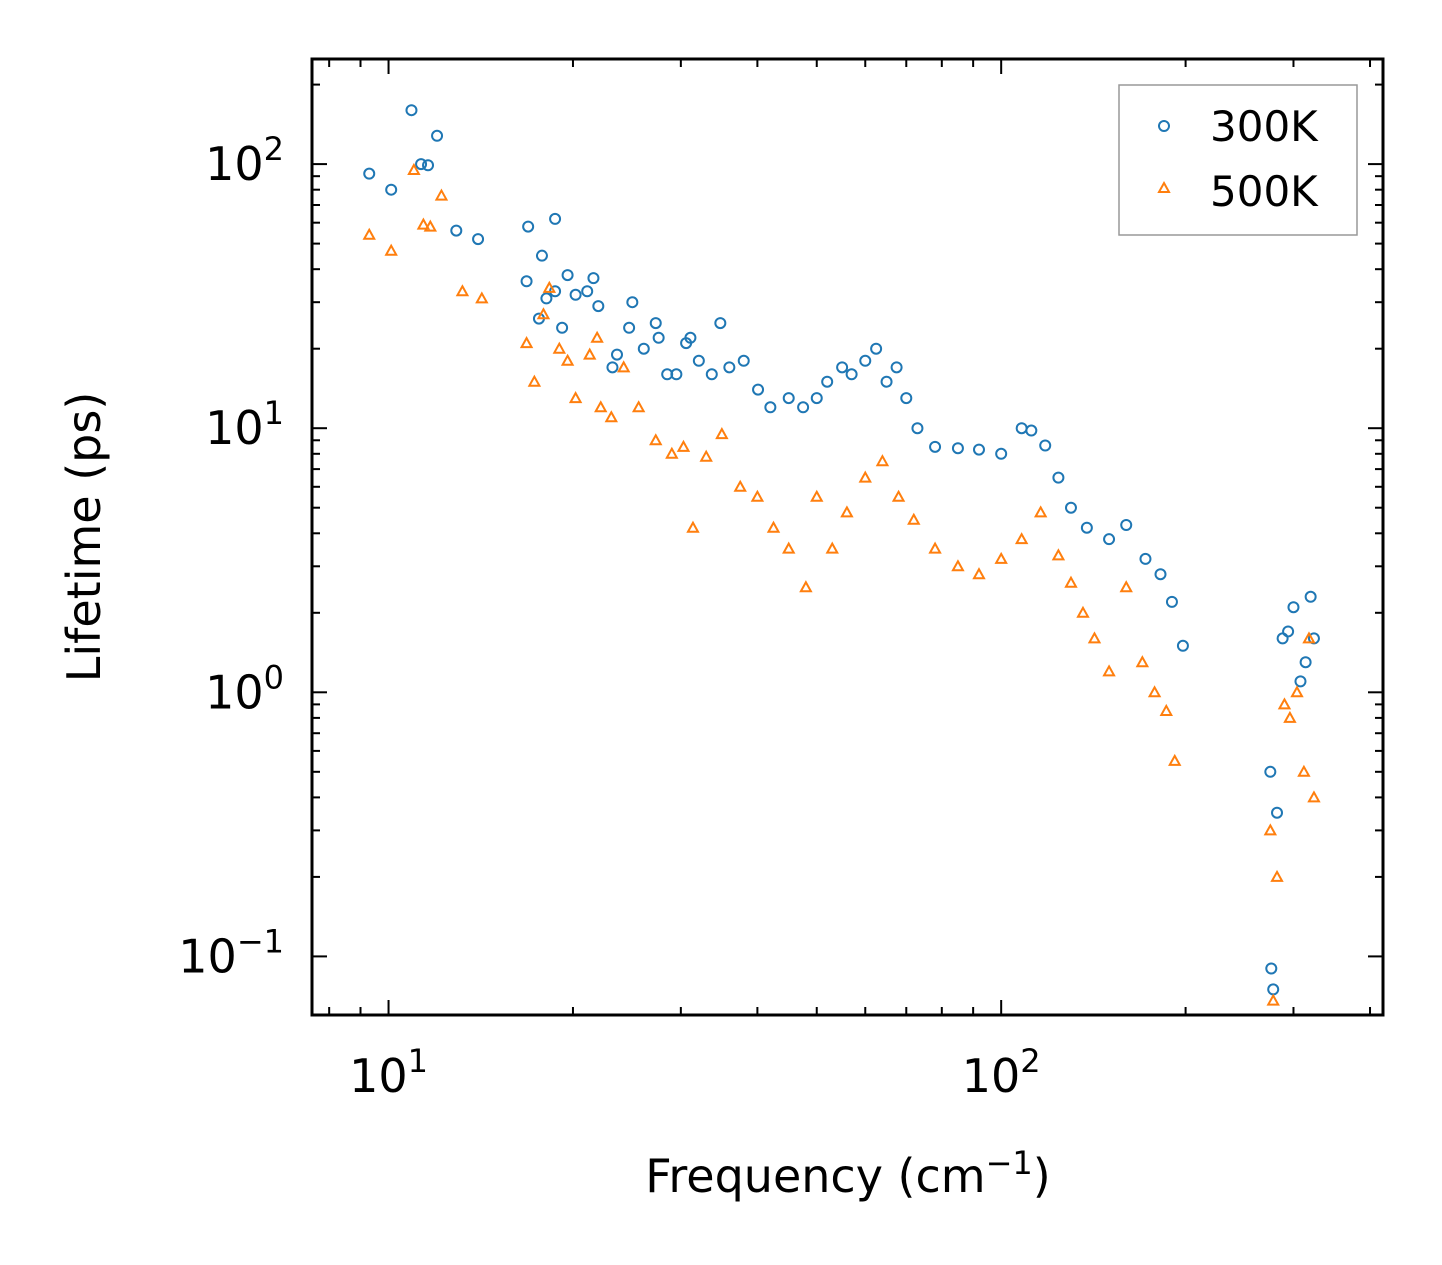 This screenshot has height=1265, width=1442. What do you see at coordinates (1238, 160) in the screenshot?
I see `legend-box` at bounding box center [1238, 160].